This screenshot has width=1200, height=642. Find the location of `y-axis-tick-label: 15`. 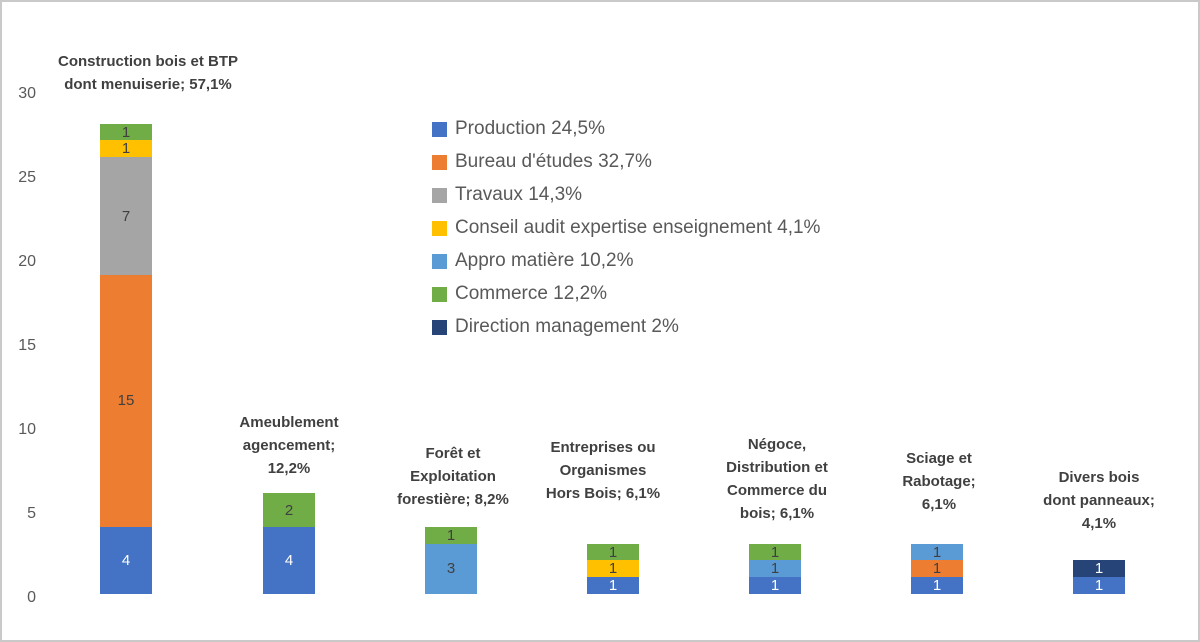

y-axis-tick-label: 15 is located at coordinates (27, 345).